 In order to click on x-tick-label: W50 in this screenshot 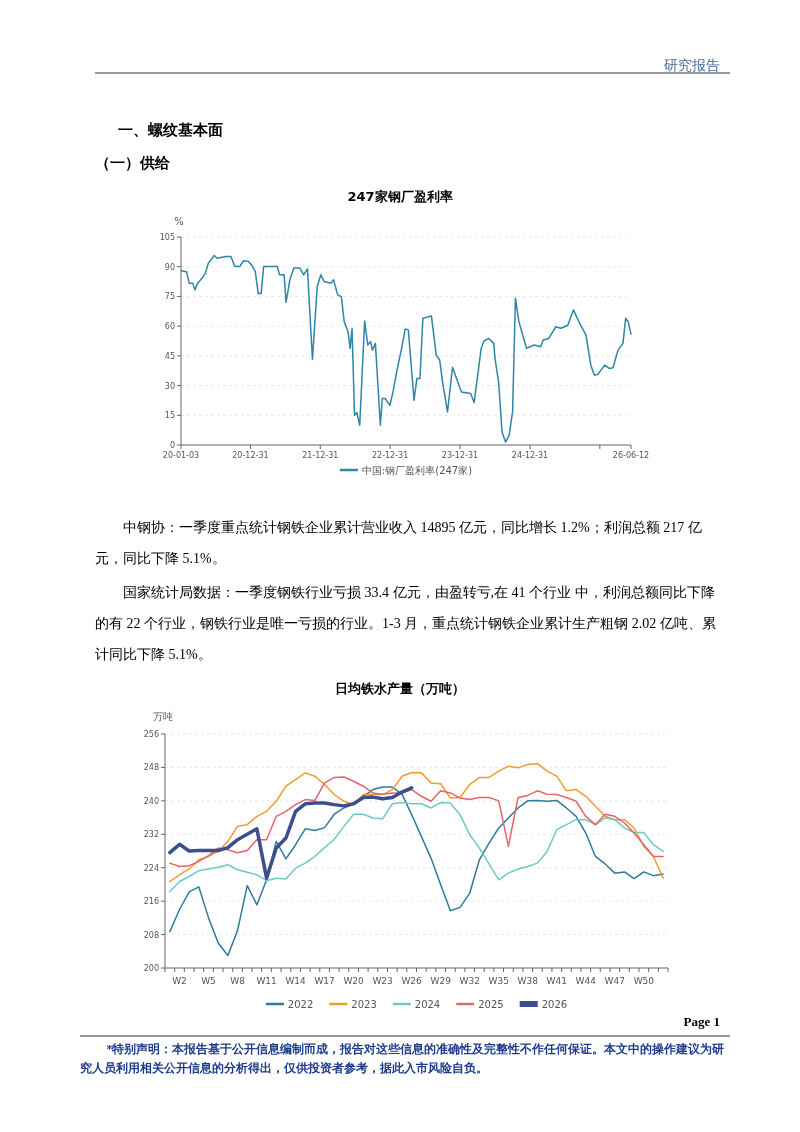, I will do `click(644, 981)`.